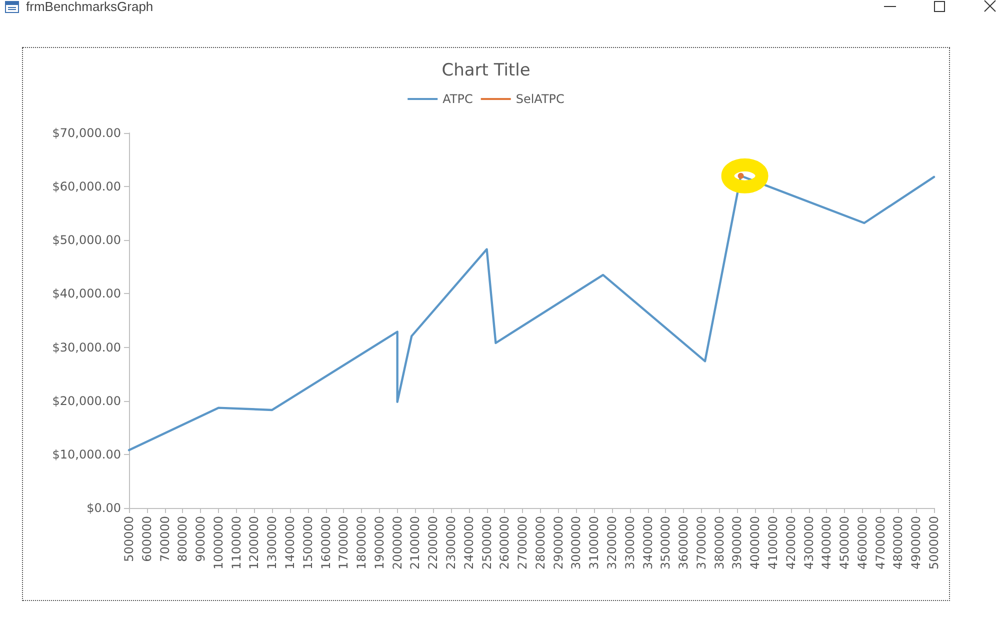 Image resolution: width=999 pixels, height=624 pixels. I want to click on x-tick-label: 2300000, so click(451, 543).